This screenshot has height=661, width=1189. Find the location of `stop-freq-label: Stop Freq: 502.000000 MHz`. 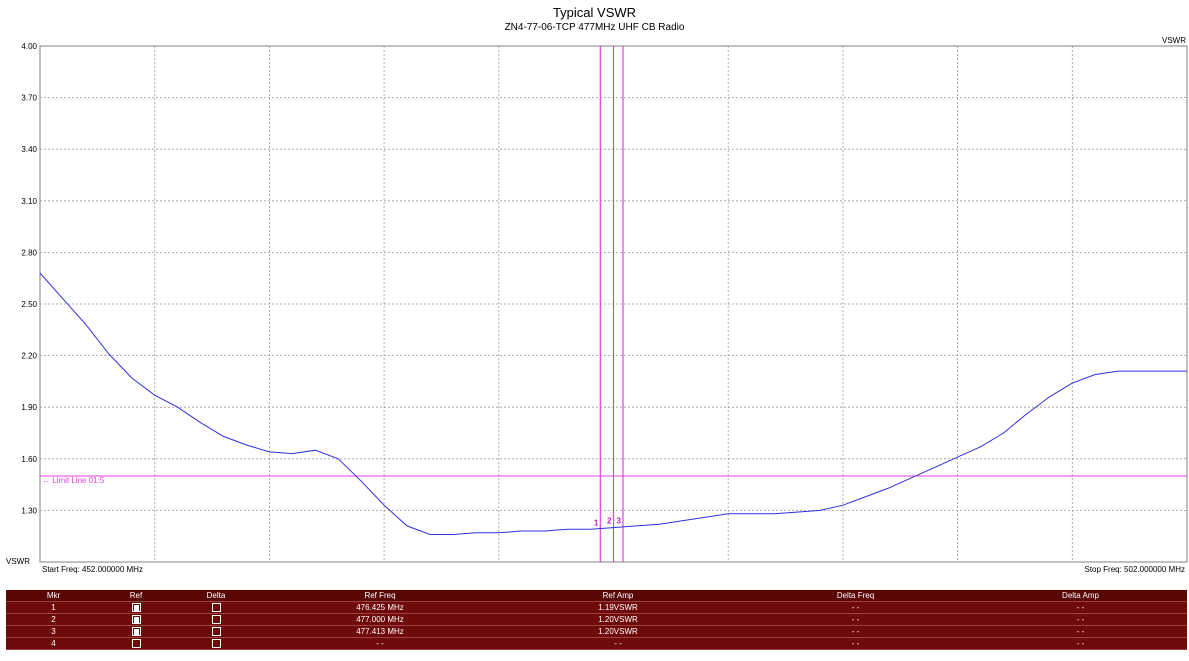

stop-freq-label: Stop Freq: 502.000000 MHz is located at coordinates (1134, 569).